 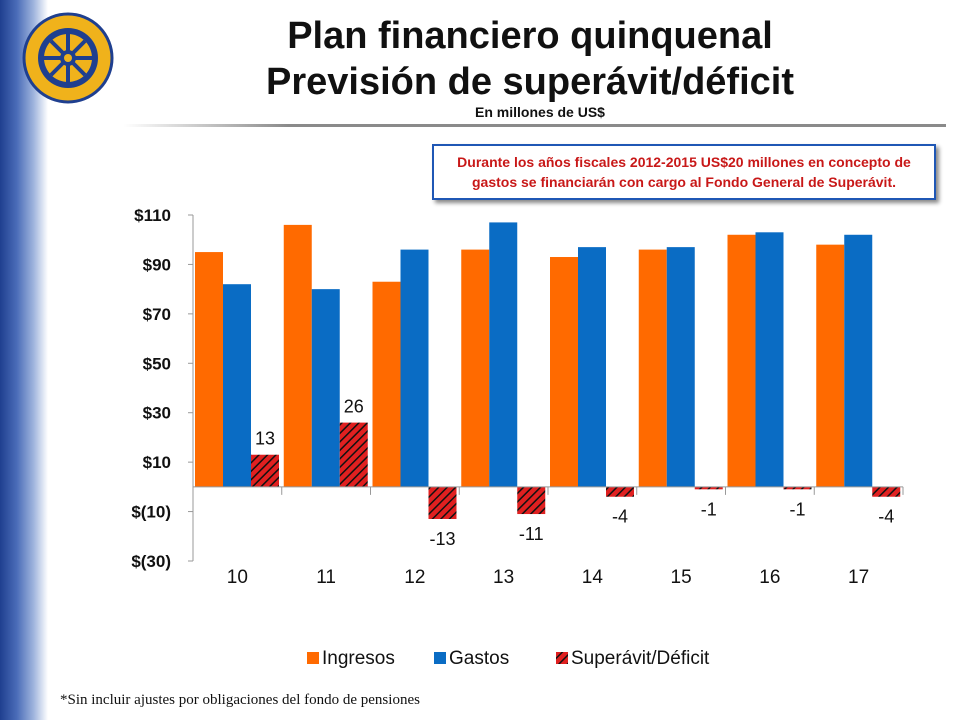 I want to click on legend-swatch-ingresos, so click(x=313, y=658).